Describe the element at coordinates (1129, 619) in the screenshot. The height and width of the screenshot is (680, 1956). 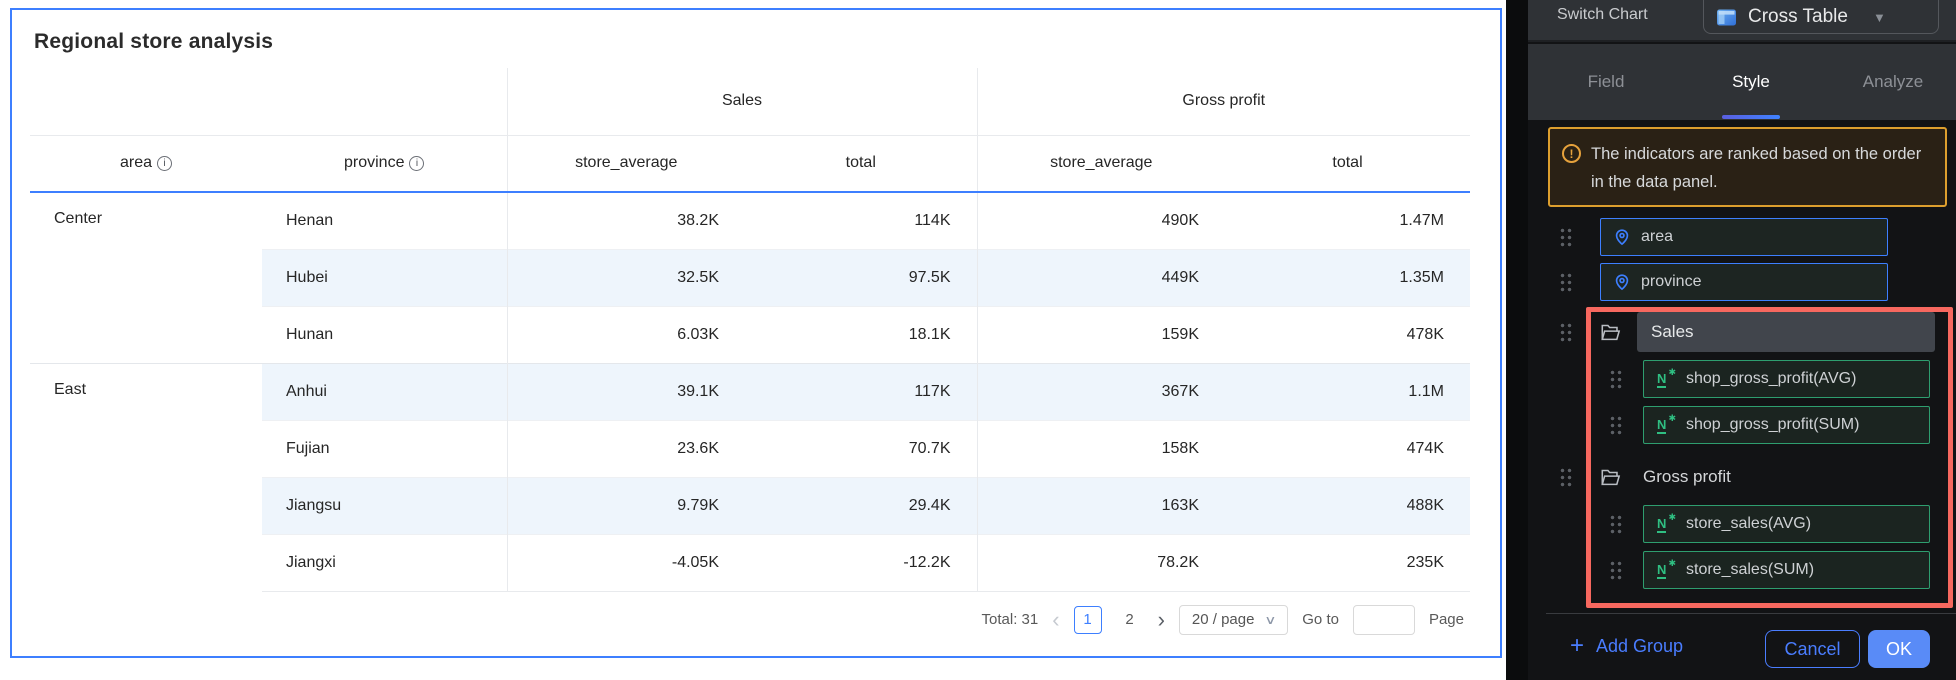
I see `page-button-2: 2` at that location.